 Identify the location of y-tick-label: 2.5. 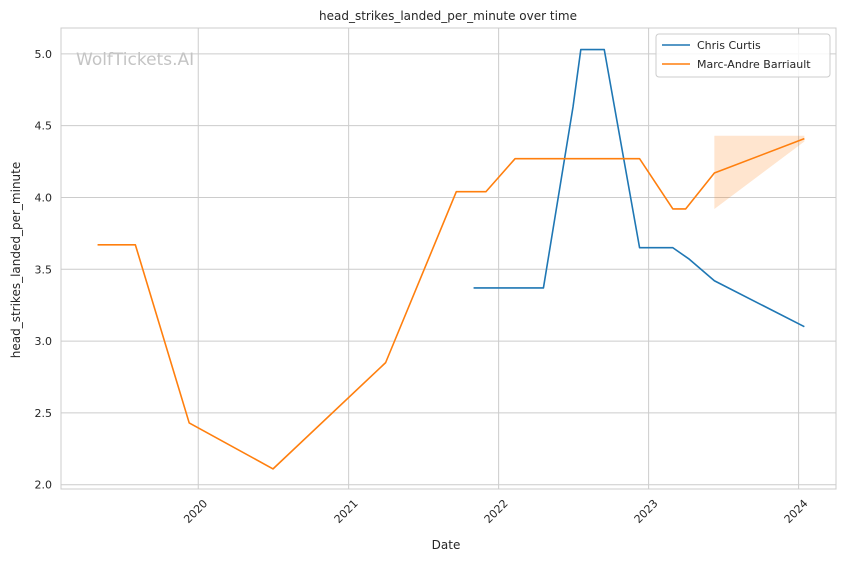
(44, 413).